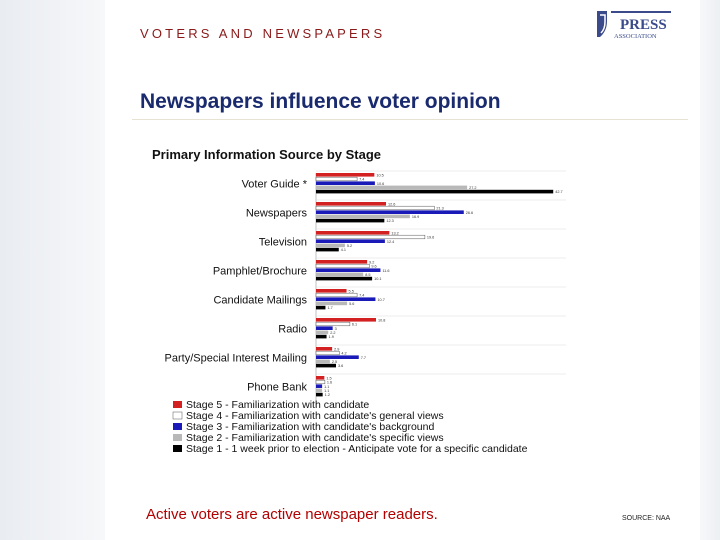 The height and width of the screenshot is (540, 720). Describe the element at coordinates (236, 359) in the screenshot. I see `category-label: Party/Special Interest Mailing` at that location.